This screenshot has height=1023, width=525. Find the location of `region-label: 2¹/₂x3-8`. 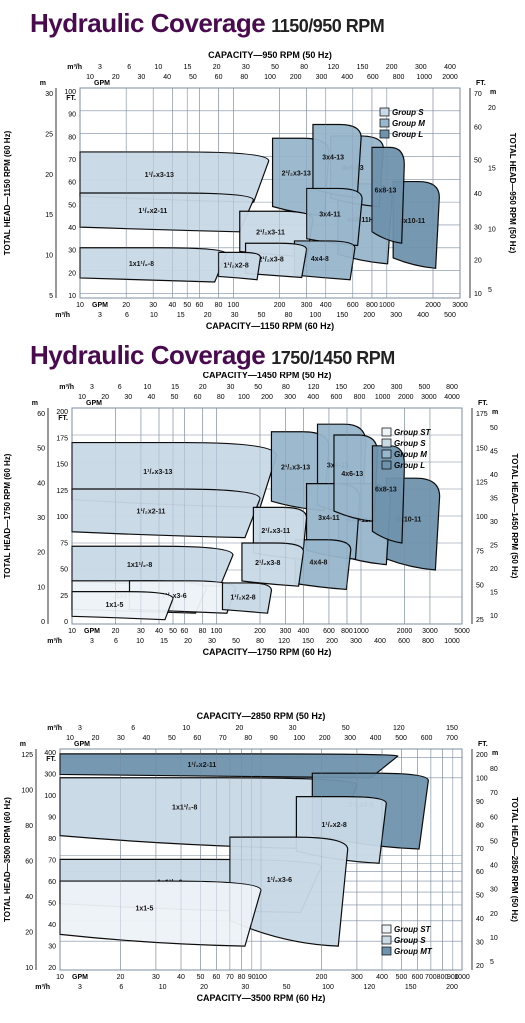

region-label: 2¹/₂x3-8 is located at coordinates (267, 563).